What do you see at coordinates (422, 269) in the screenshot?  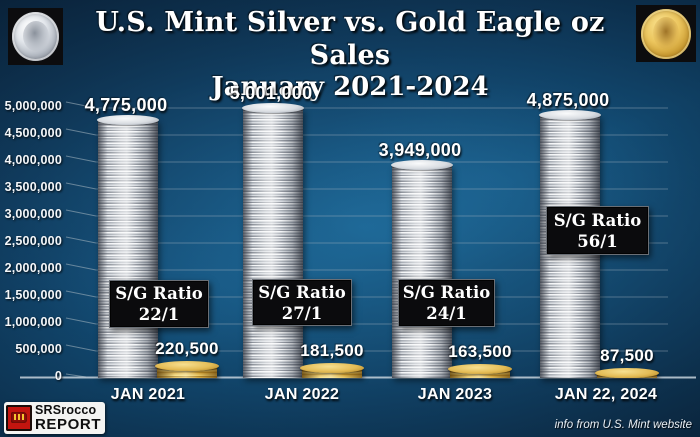 I see `silver-bar-jan-2023` at bounding box center [422, 269].